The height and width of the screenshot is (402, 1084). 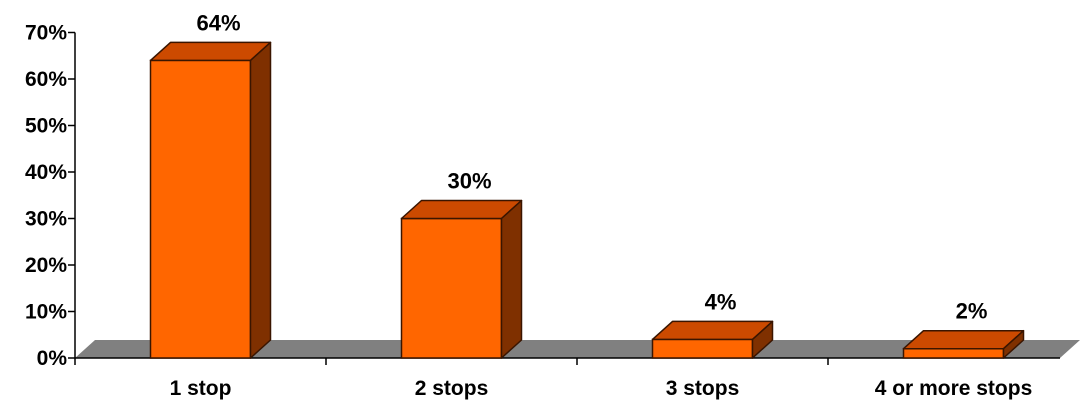 I want to click on category-label: 1 stop, so click(x=201, y=388).